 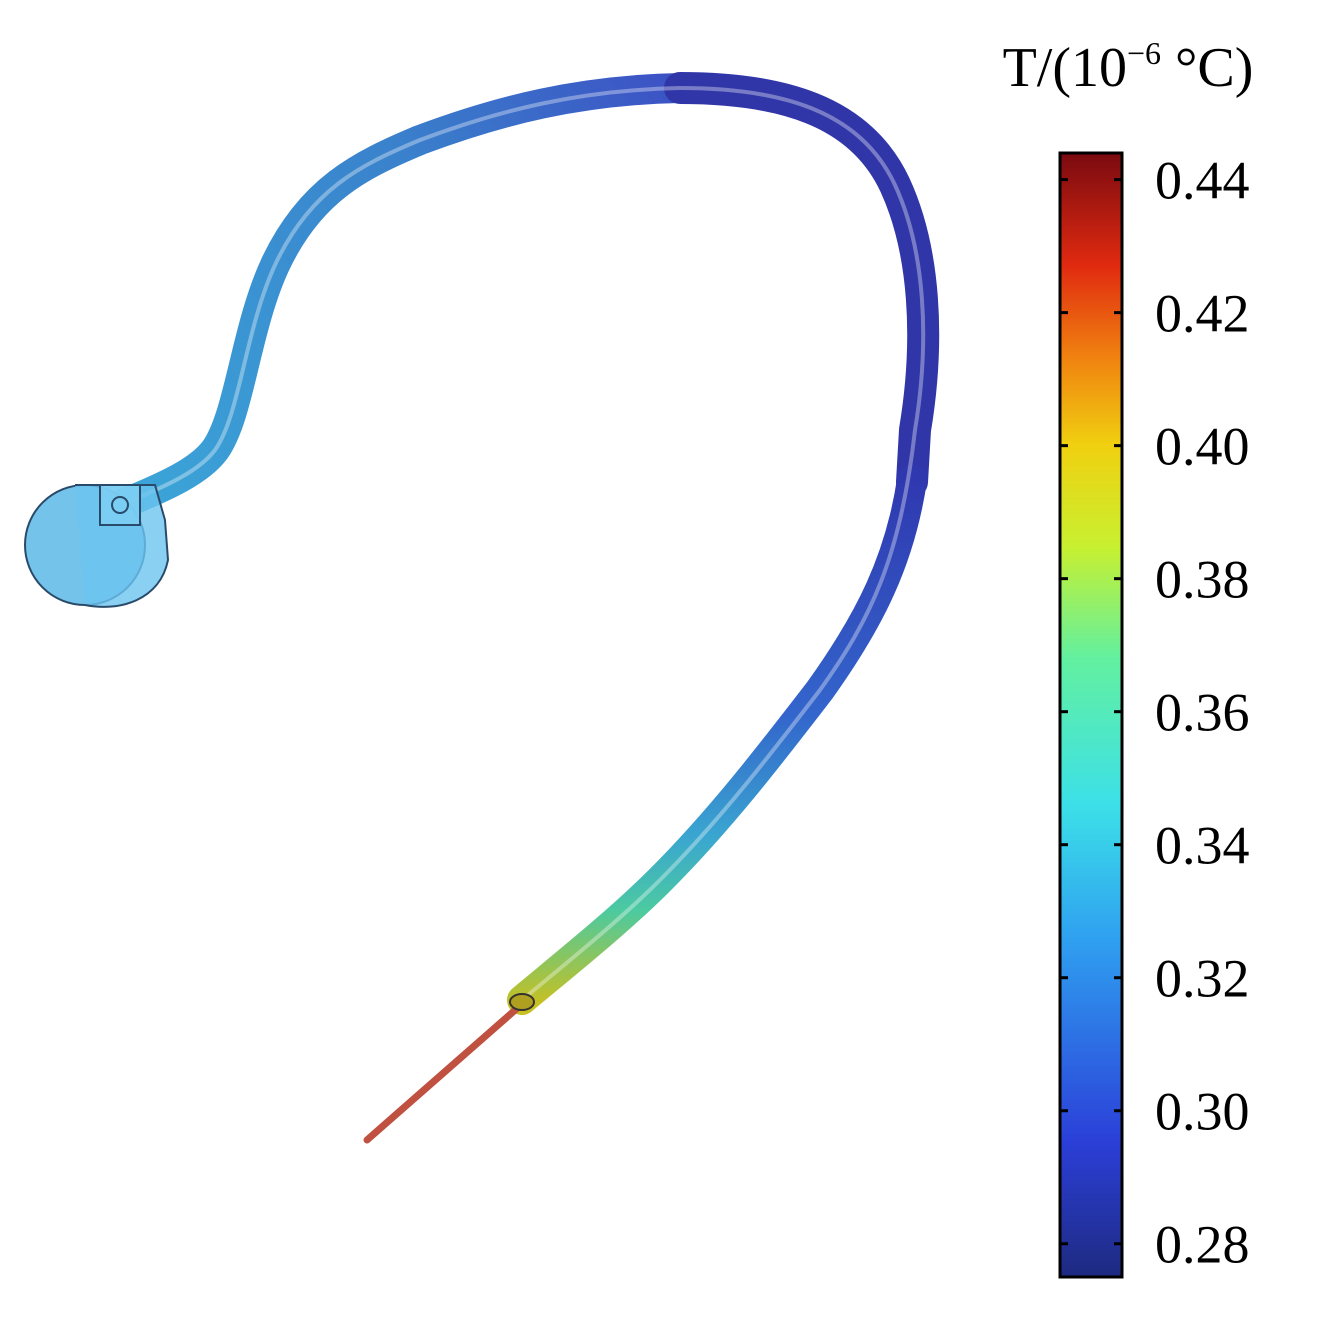 What do you see at coordinates (1202, 846) in the screenshot?
I see `tick-label: 0.34` at bounding box center [1202, 846].